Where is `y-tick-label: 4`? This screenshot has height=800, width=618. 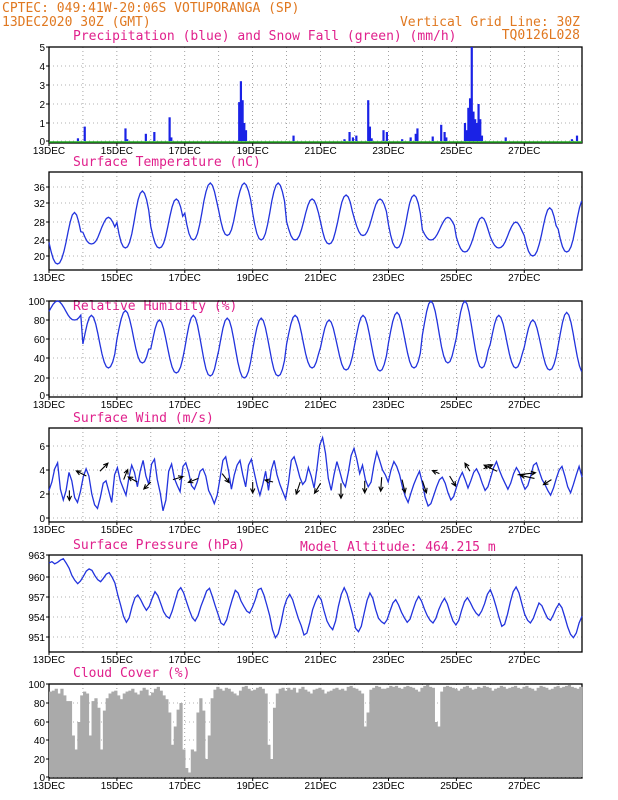
y-tick-label: 4 is located at coordinates (42, 471).